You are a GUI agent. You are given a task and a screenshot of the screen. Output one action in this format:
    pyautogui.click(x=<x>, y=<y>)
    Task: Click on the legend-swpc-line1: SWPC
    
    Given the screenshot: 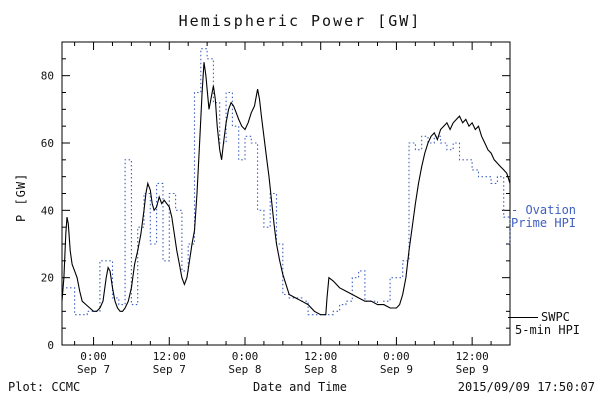 What is the action you would take?
    pyautogui.click(x=555, y=317)
    